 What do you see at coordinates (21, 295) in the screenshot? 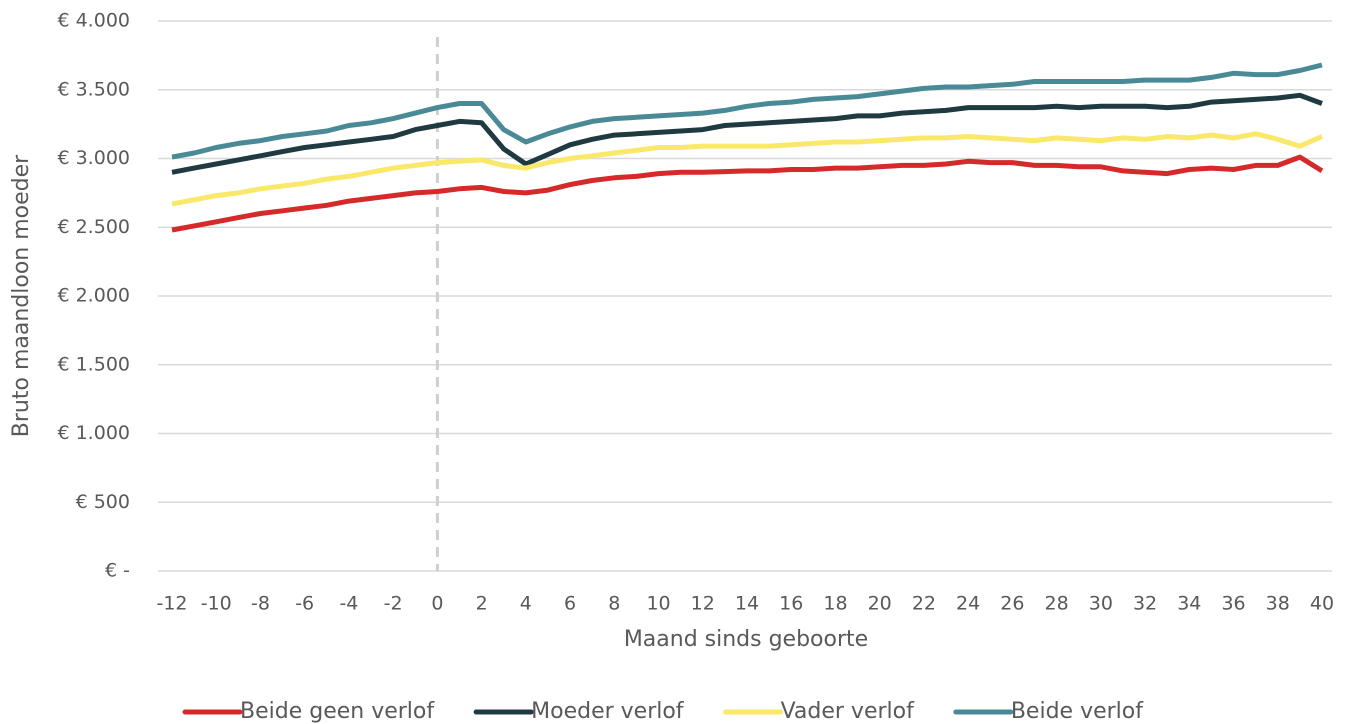
I see `y-axis-title: Bruto maandloon moeder` at bounding box center [21, 295].